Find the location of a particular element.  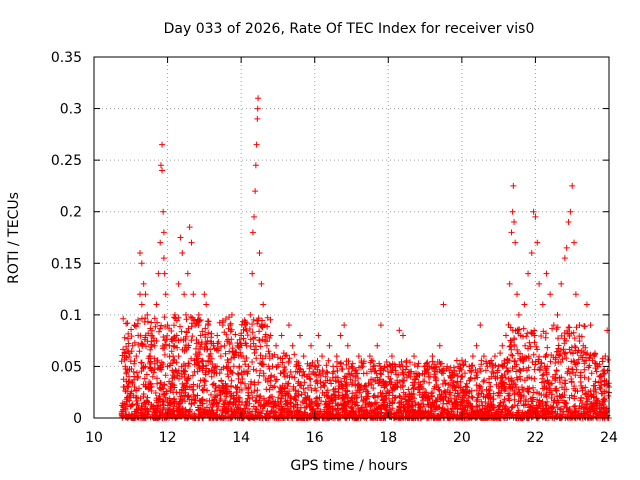

y-tick-label: 0.3 is located at coordinates (71, 110).